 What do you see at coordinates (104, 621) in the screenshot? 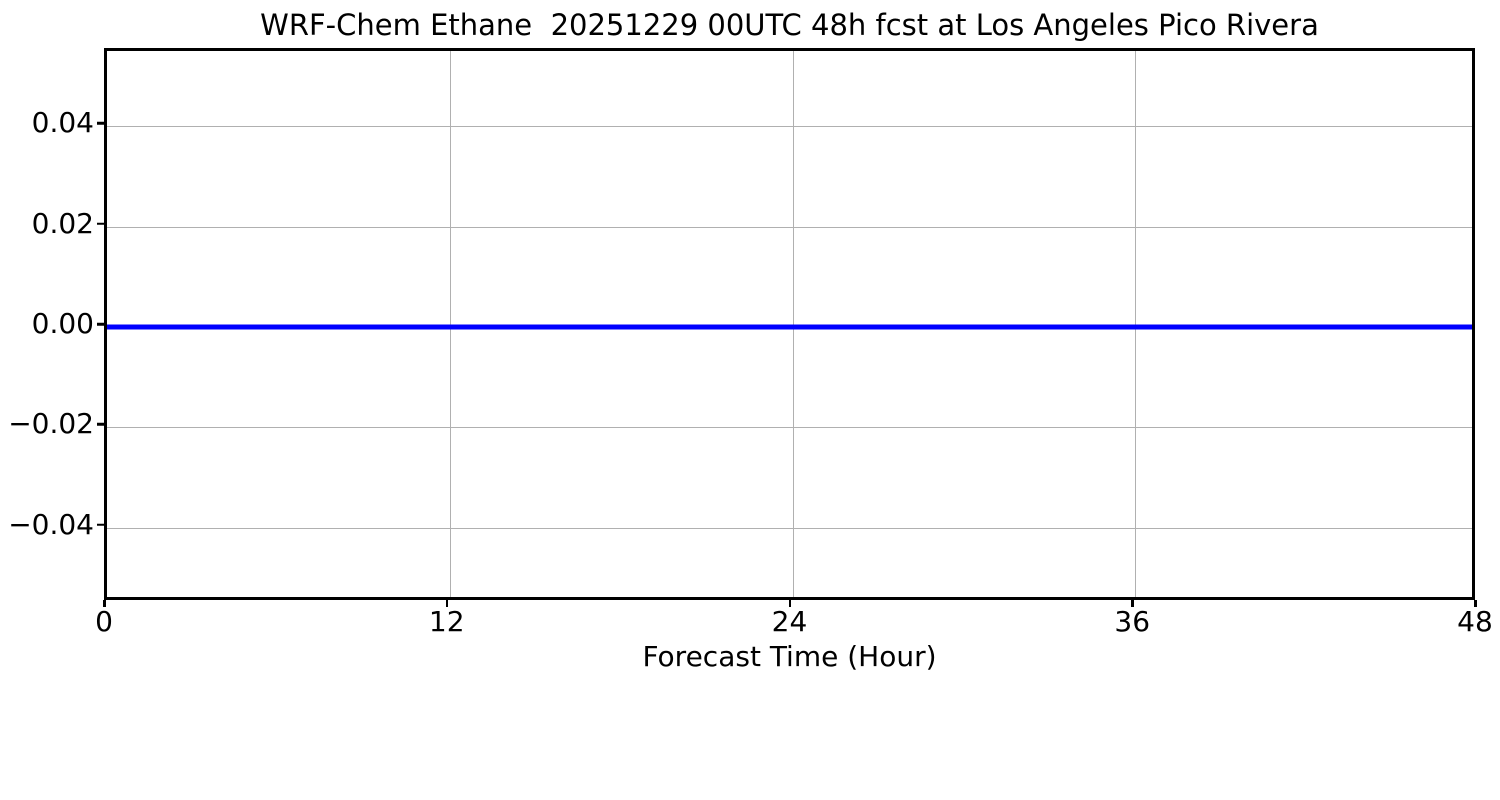
I see `x-tick-label: 0` at bounding box center [104, 621].